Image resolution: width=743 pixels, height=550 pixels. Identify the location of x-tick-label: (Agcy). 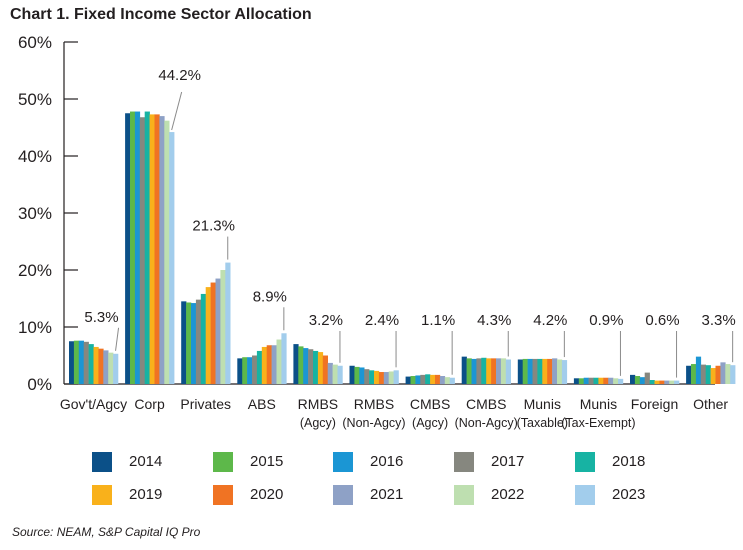
(430, 423).